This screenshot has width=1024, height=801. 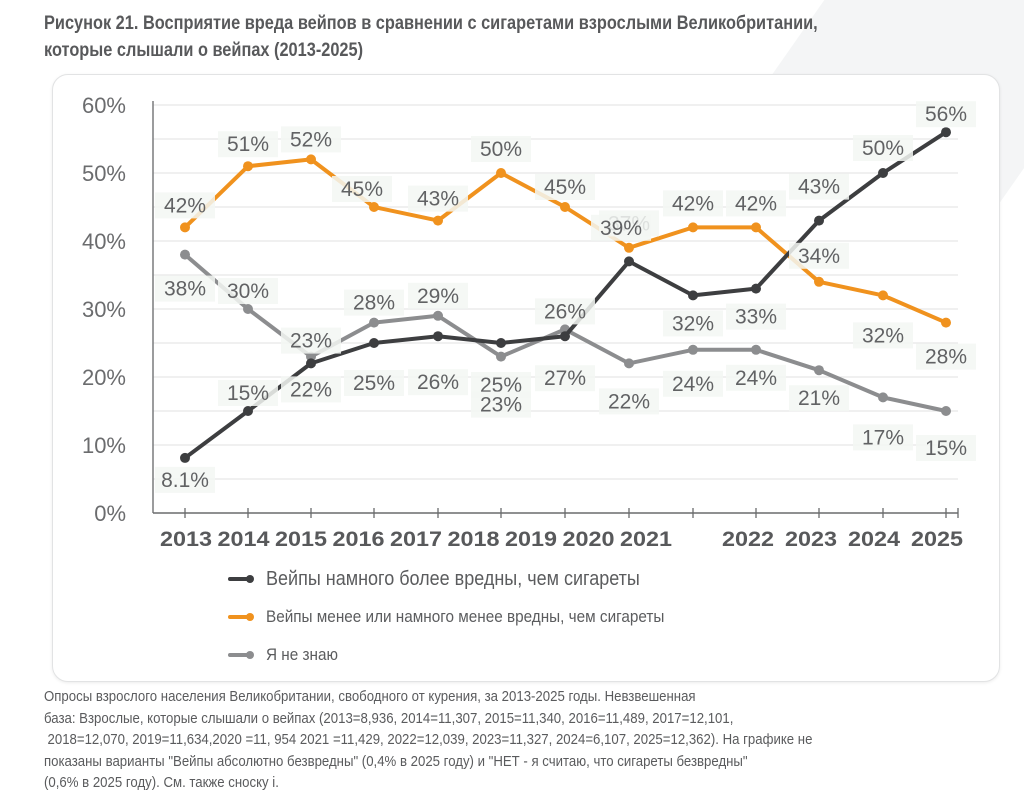 I want to click on legend-item-more-harmful: Вейпы намного более вредны, чем сигареты, so click(x=468, y=579).